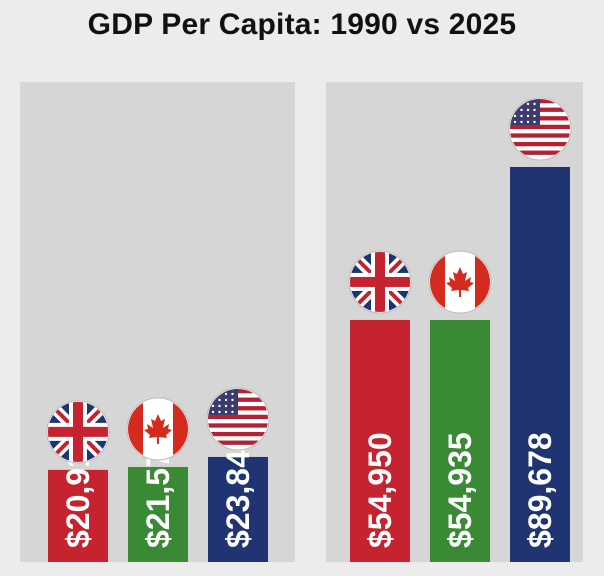 Image resolution: width=604 pixels, height=576 pixels. I want to click on value-label-2025-0: $54,950, so click(380, 490).